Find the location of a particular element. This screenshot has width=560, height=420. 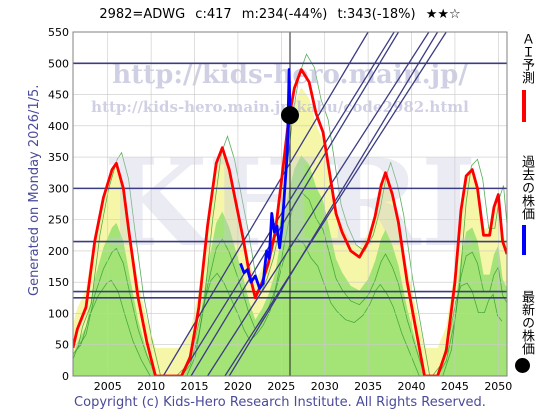

legend-latest-price-marker is located at coordinates (522, 365).